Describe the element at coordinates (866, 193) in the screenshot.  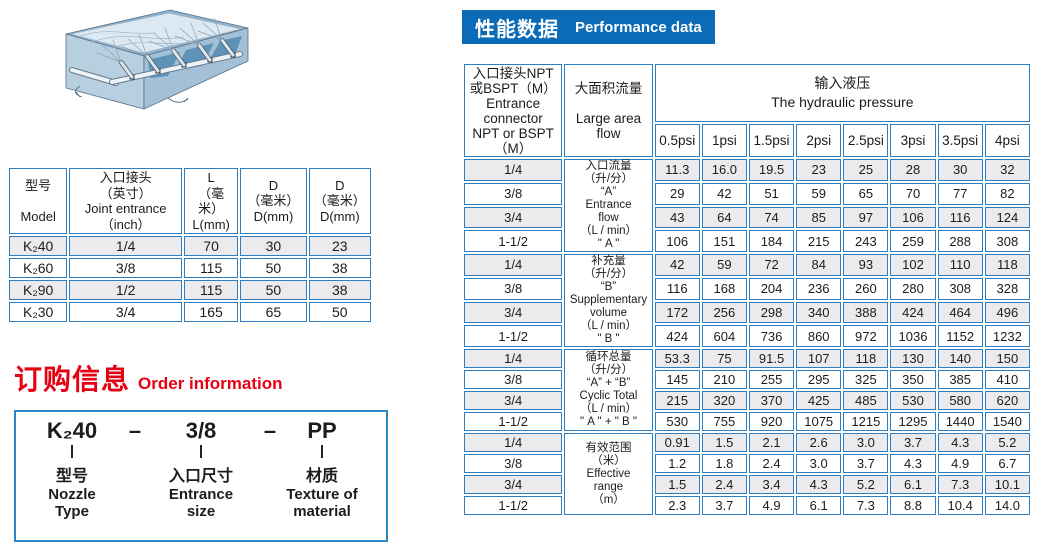
I see `value-cell: 65` at that location.